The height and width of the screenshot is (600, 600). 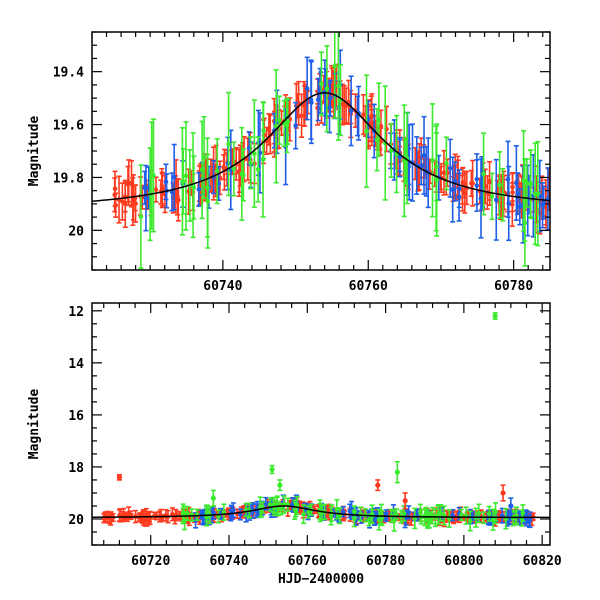 I want to click on y-tick-label: 20, so click(x=76, y=231).